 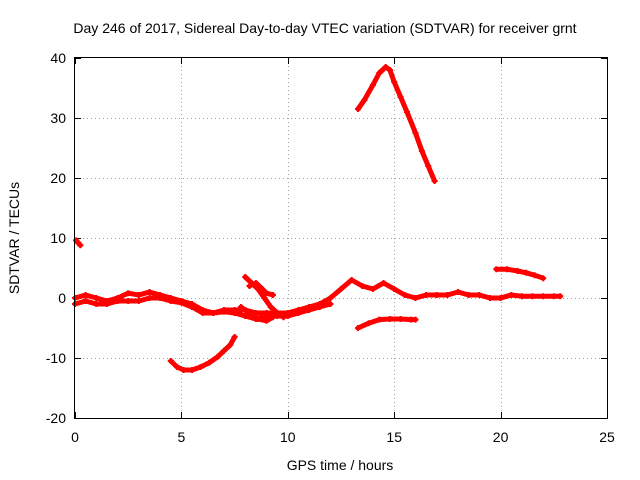 I want to click on y-tick-label: 20, so click(x=58, y=178).